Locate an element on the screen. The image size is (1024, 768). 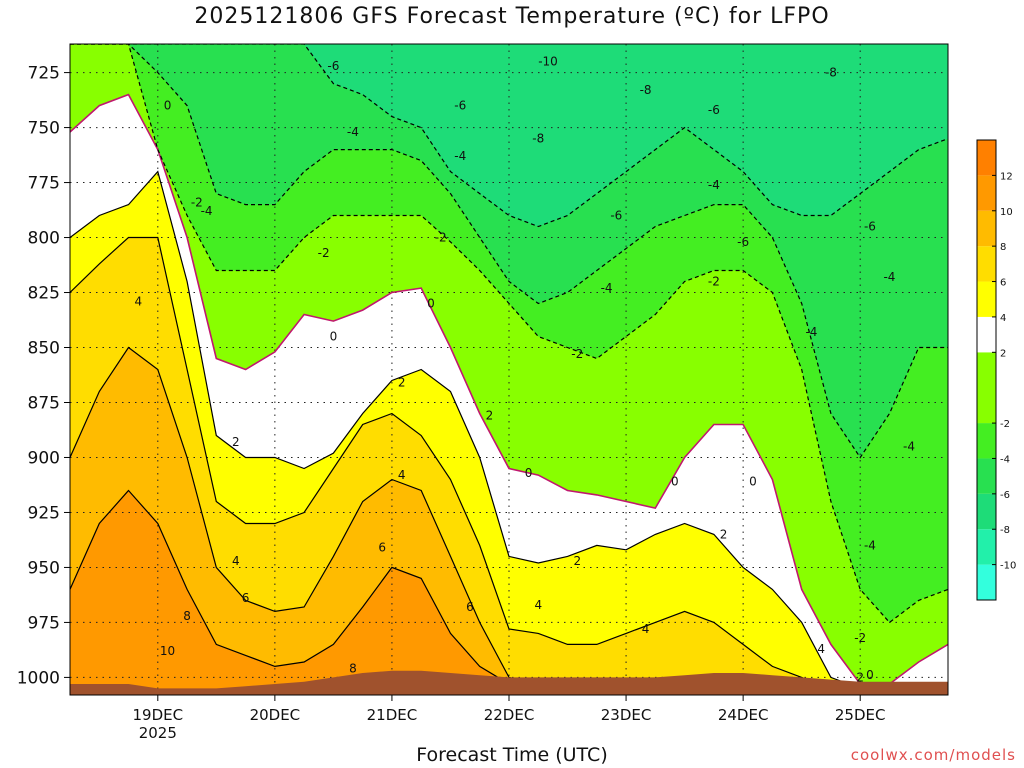
colorbar-label: -10 is located at coordinates (1008, 566).